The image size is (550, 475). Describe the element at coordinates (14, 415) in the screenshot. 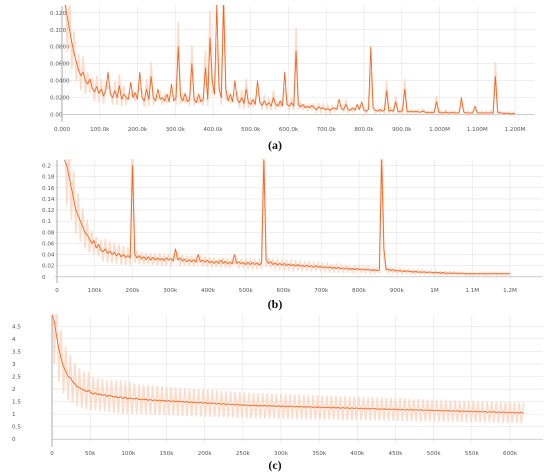

I see `y-tick-label: 1` at that location.